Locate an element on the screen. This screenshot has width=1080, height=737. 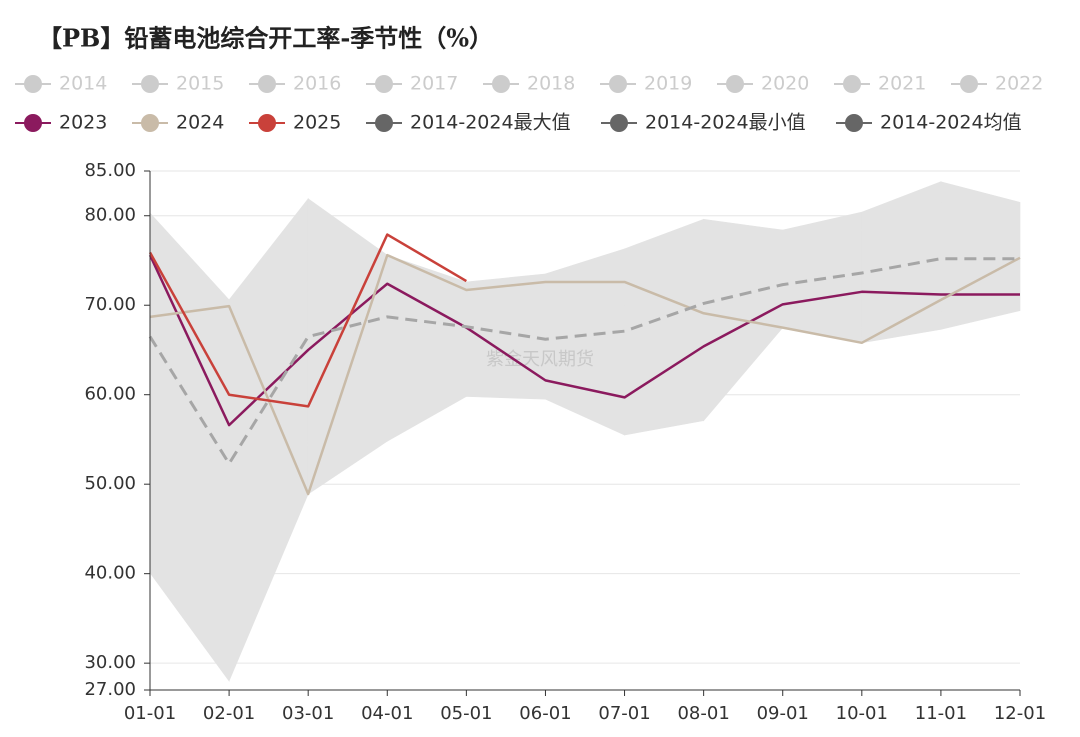
legend-item: 2016 is located at coordinates (295, 84).